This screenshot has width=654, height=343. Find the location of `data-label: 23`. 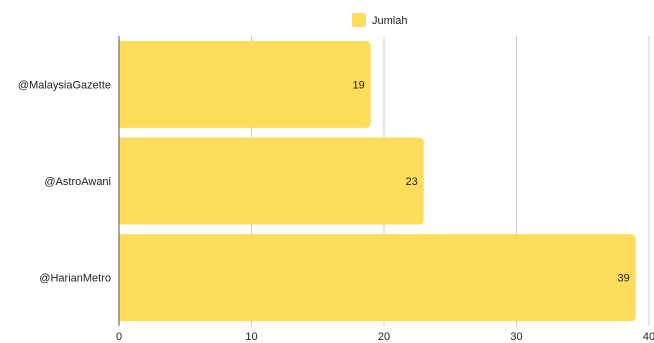

data-label: 23 is located at coordinates (412, 182).